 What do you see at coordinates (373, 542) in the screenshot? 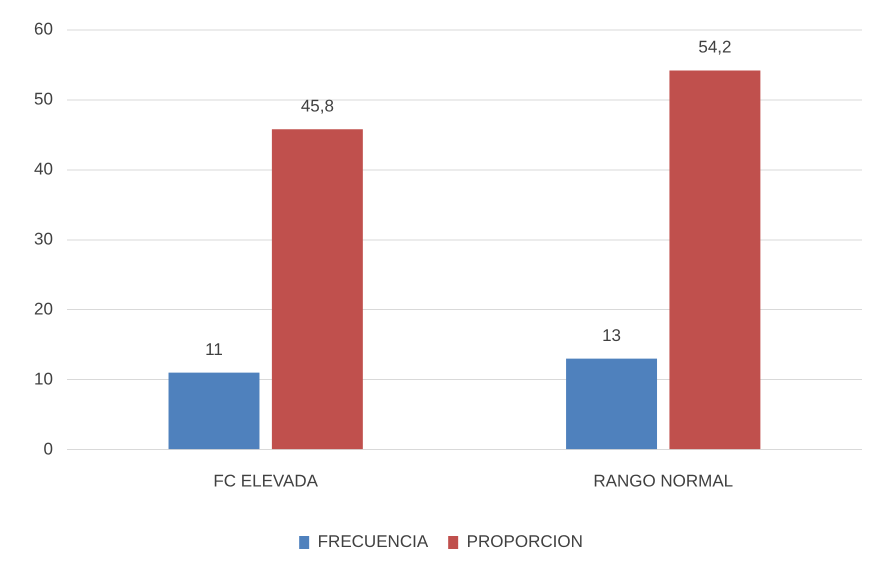
I see `legend-label: FRECUENCIA` at bounding box center [373, 542].